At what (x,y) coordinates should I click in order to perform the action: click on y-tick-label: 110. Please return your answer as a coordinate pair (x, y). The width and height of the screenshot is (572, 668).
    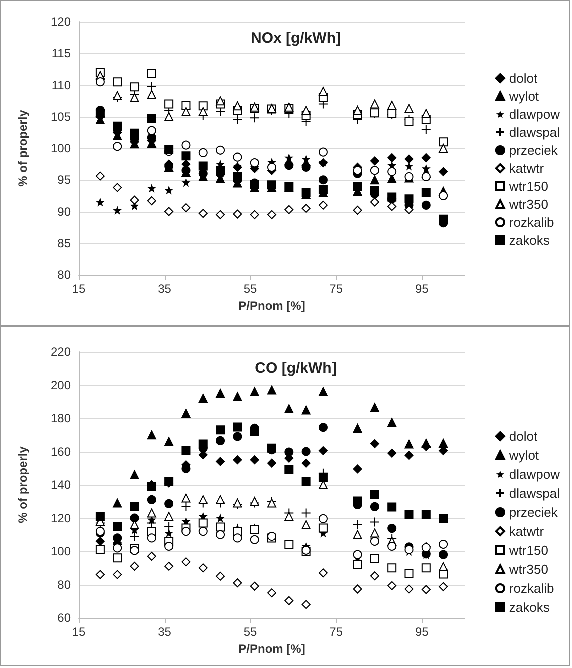
    Looking at the image, I should click on (62, 85).